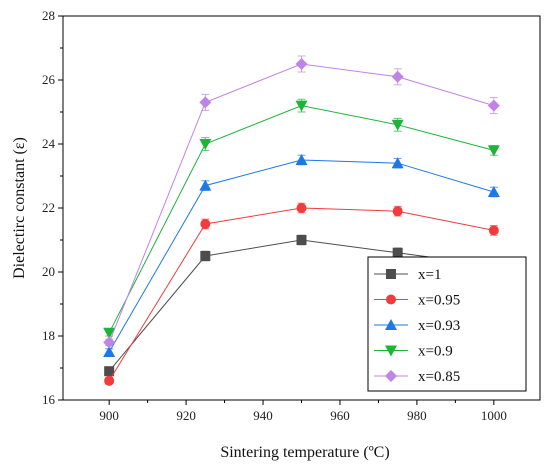 The width and height of the screenshot is (550, 468). Describe the element at coordinates (435, 352) in the screenshot. I see `legend-label: x=0.9` at that location.